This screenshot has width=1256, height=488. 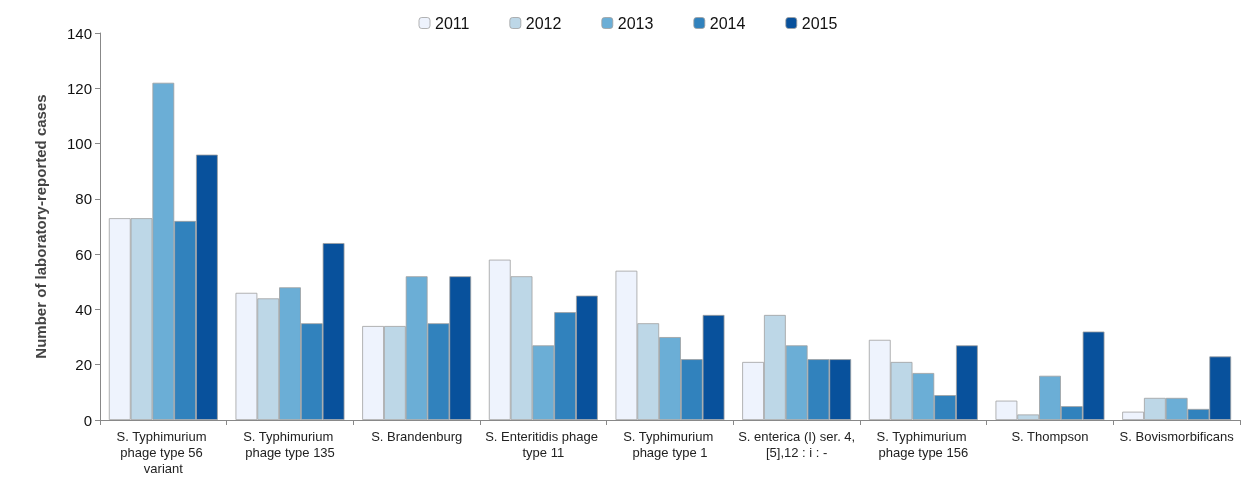 What do you see at coordinates (83, 309) in the screenshot?
I see `y-tick-label: 40` at bounding box center [83, 309].